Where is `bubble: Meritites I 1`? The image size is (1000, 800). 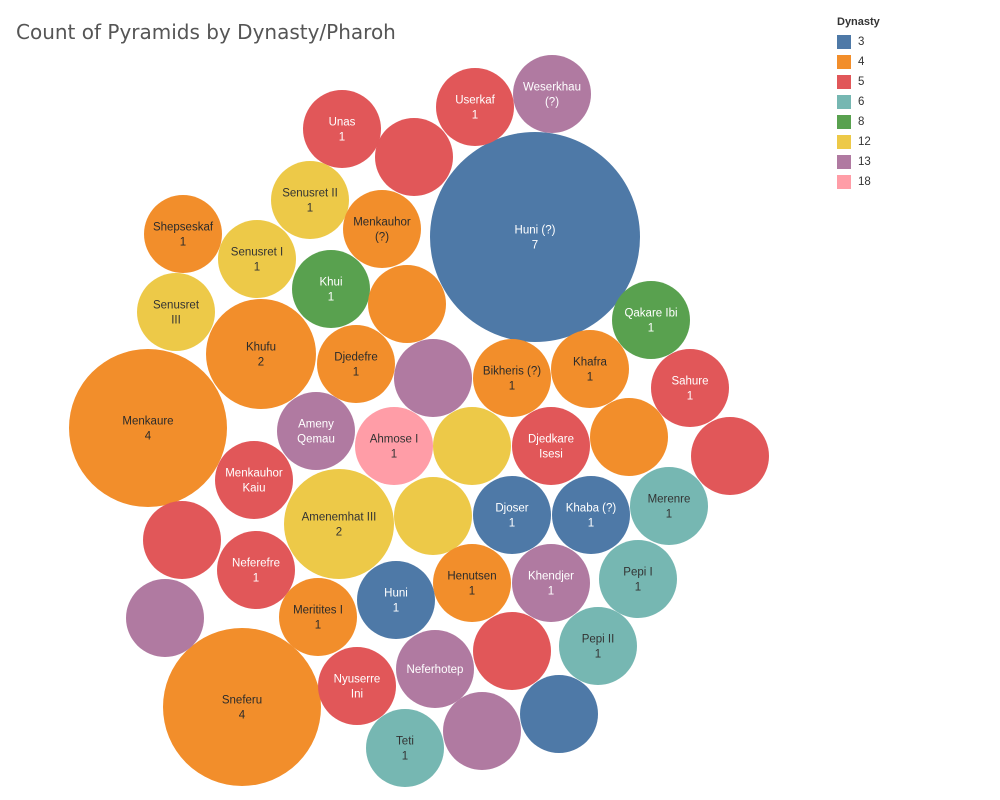
bubble: Meritites I 1 is located at coordinates (318, 617).